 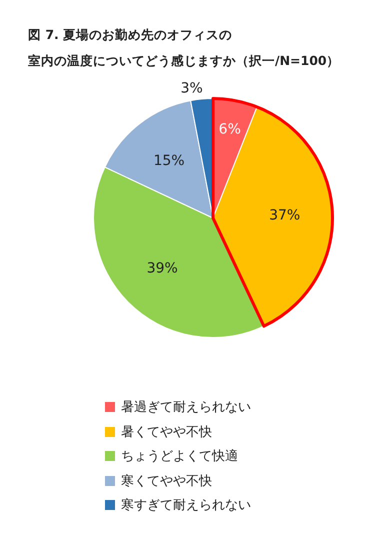 I want to click on data-label: 39%, so click(x=162, y=268).